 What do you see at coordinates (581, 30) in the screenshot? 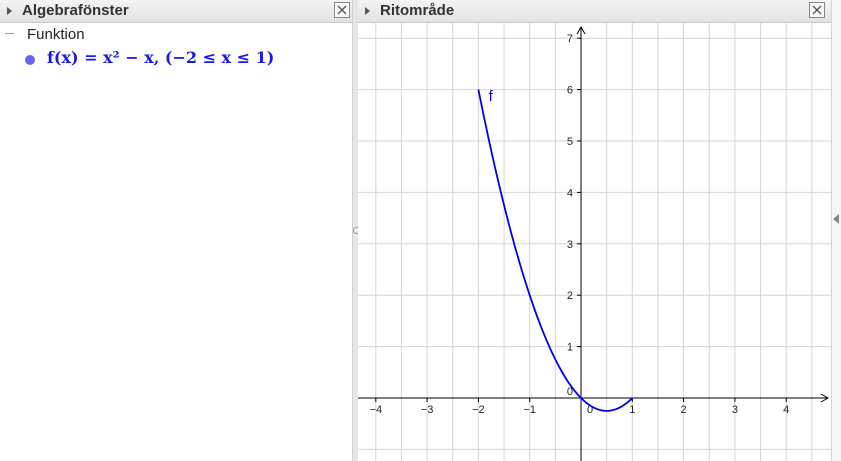
I see `y-axis-arrow` at bounding box center [581, 30].